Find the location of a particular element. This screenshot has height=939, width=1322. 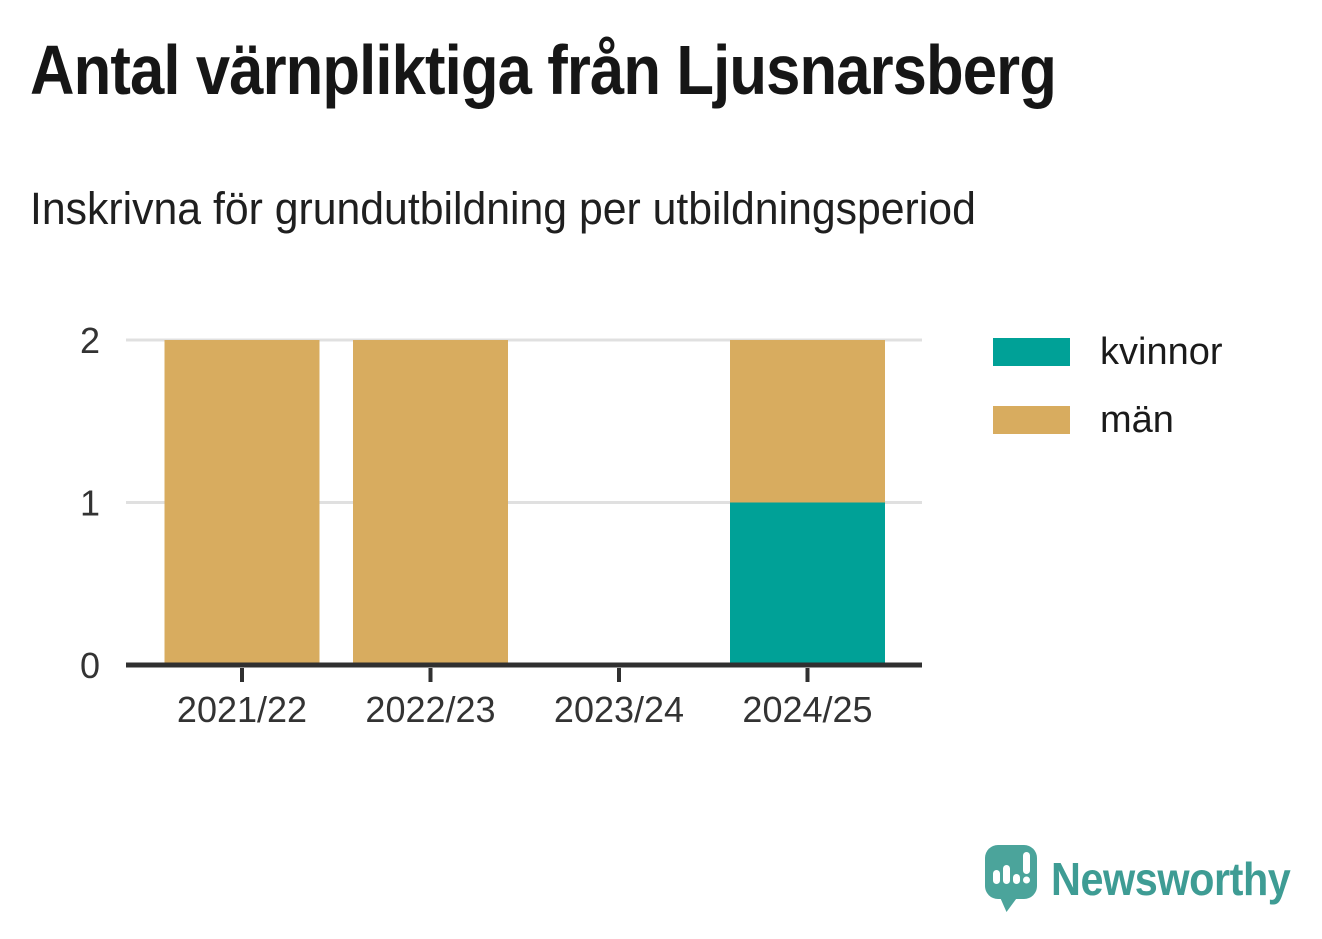

legend-label-kvinnor: kvinnor is located at coordinates (1161, 352).